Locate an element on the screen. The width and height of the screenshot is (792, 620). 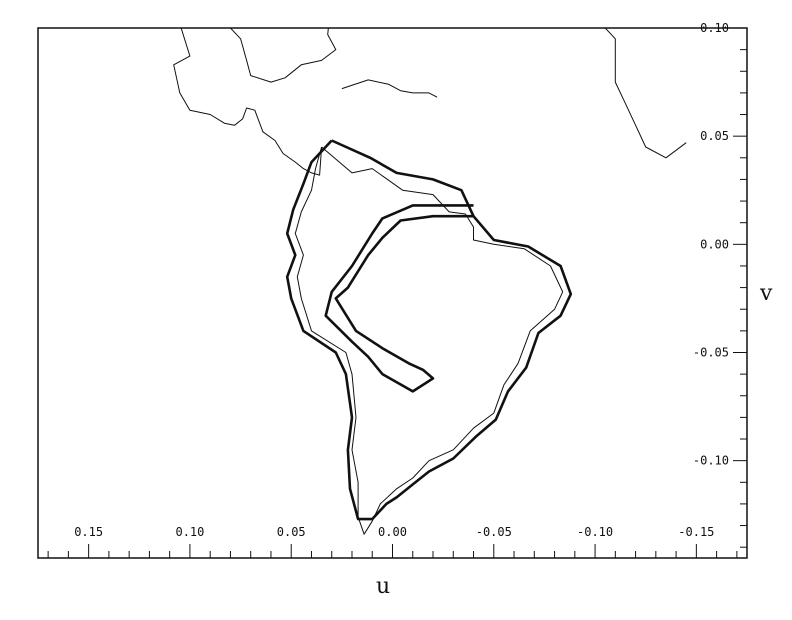
x-tick-label: -0.05 is located at coordinates (494, 532).